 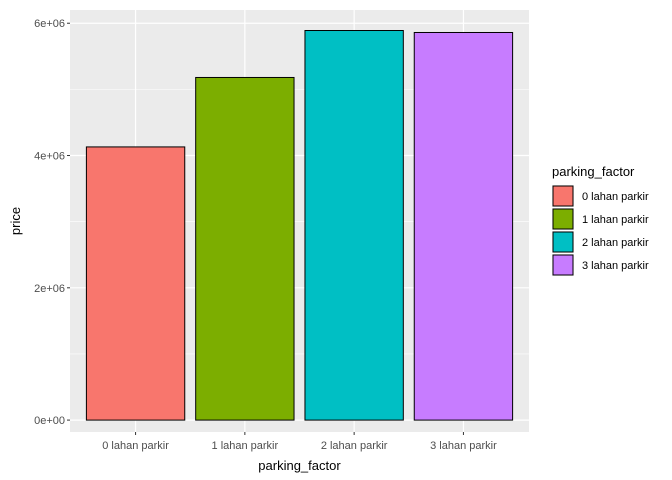 What do you see at coordinates (299, 465) in the screenshot?
I see `x-axis-title: parking_factor` at bounding box center [299, 465].